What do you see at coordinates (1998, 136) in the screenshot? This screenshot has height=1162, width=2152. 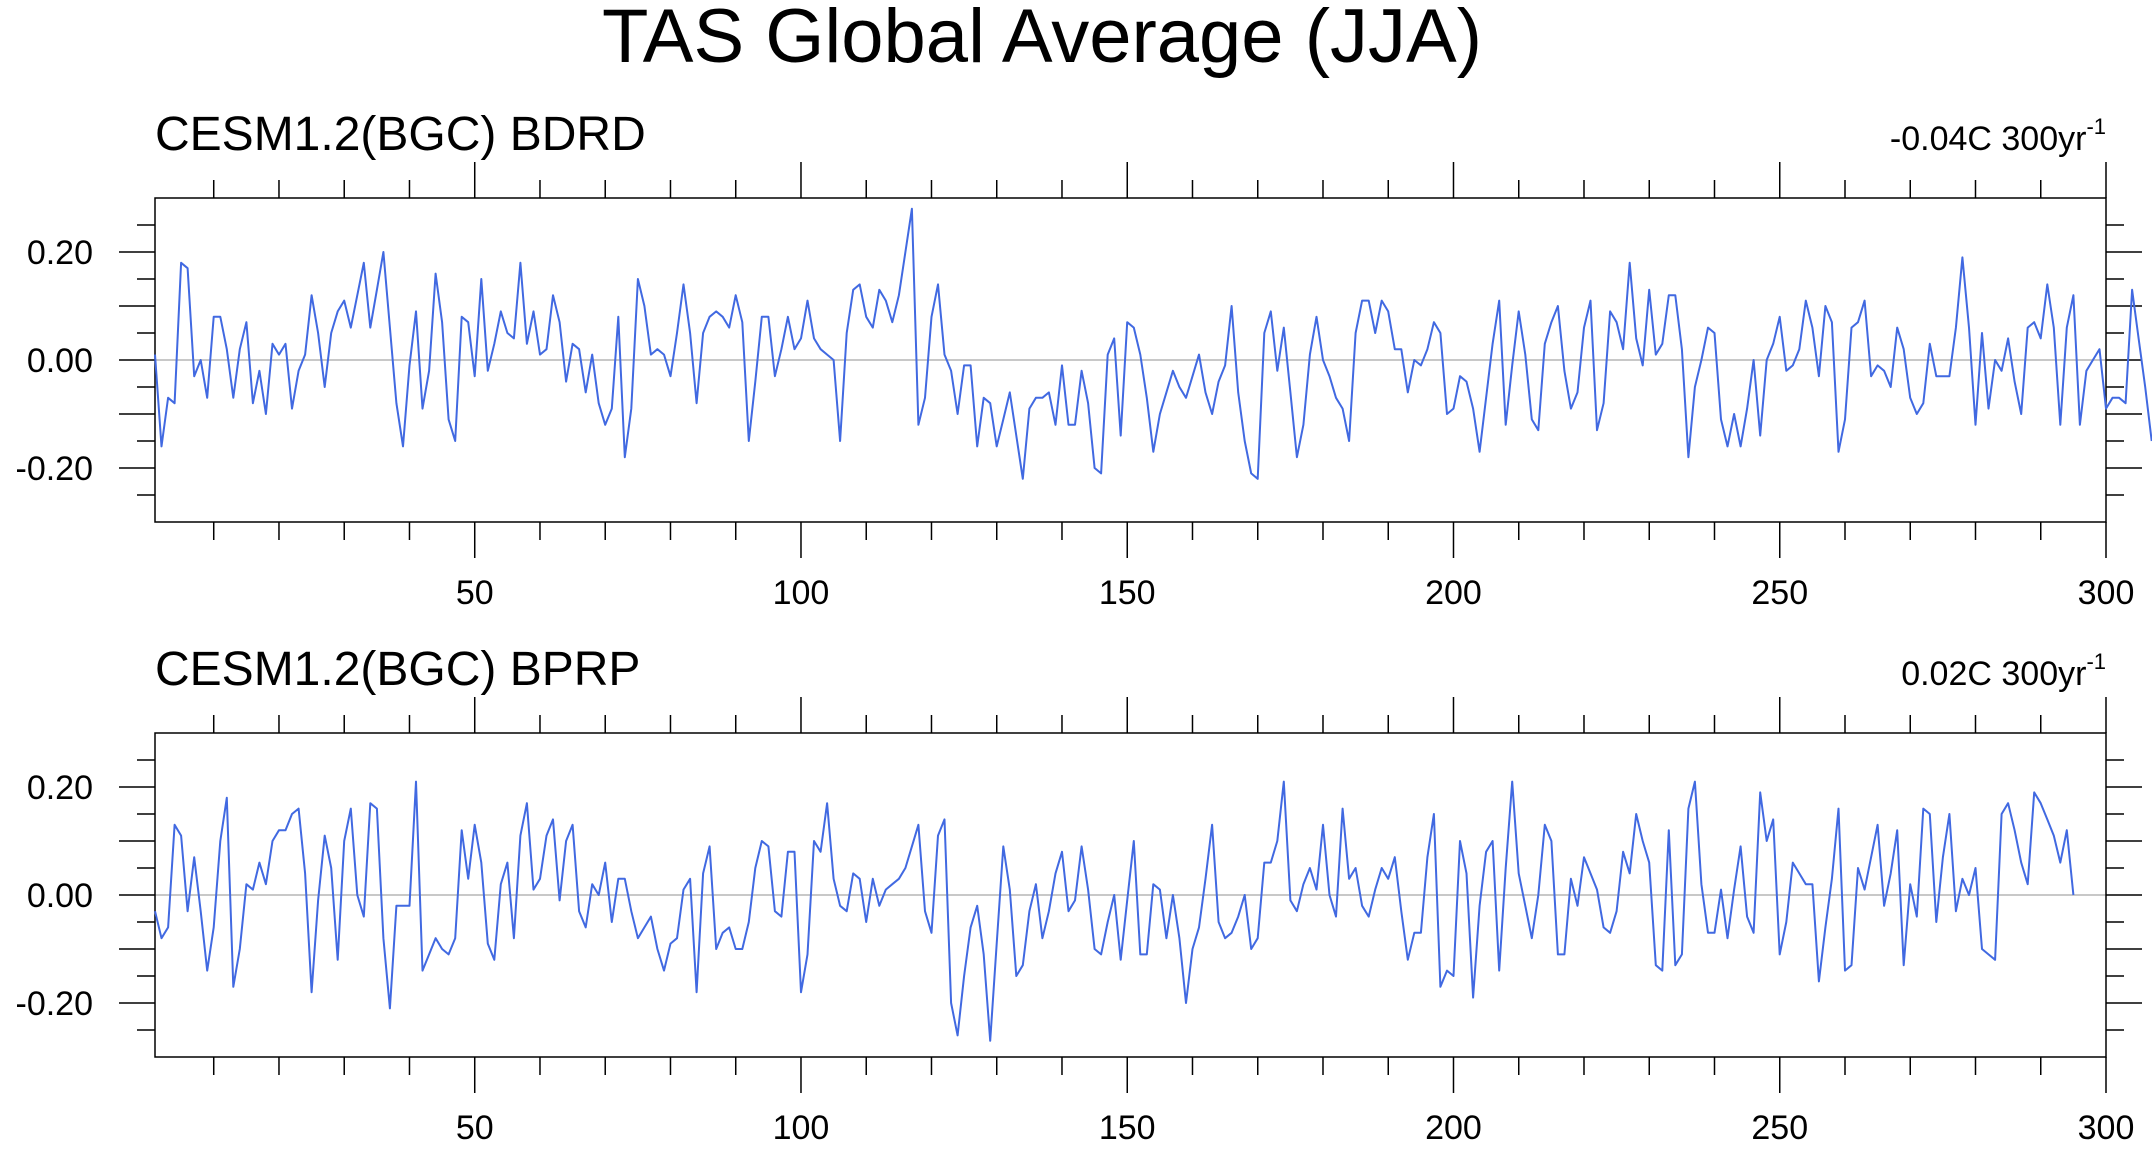 I see `trend-label: -0.04C 300yr-1` at bounding box center [1998, 136].